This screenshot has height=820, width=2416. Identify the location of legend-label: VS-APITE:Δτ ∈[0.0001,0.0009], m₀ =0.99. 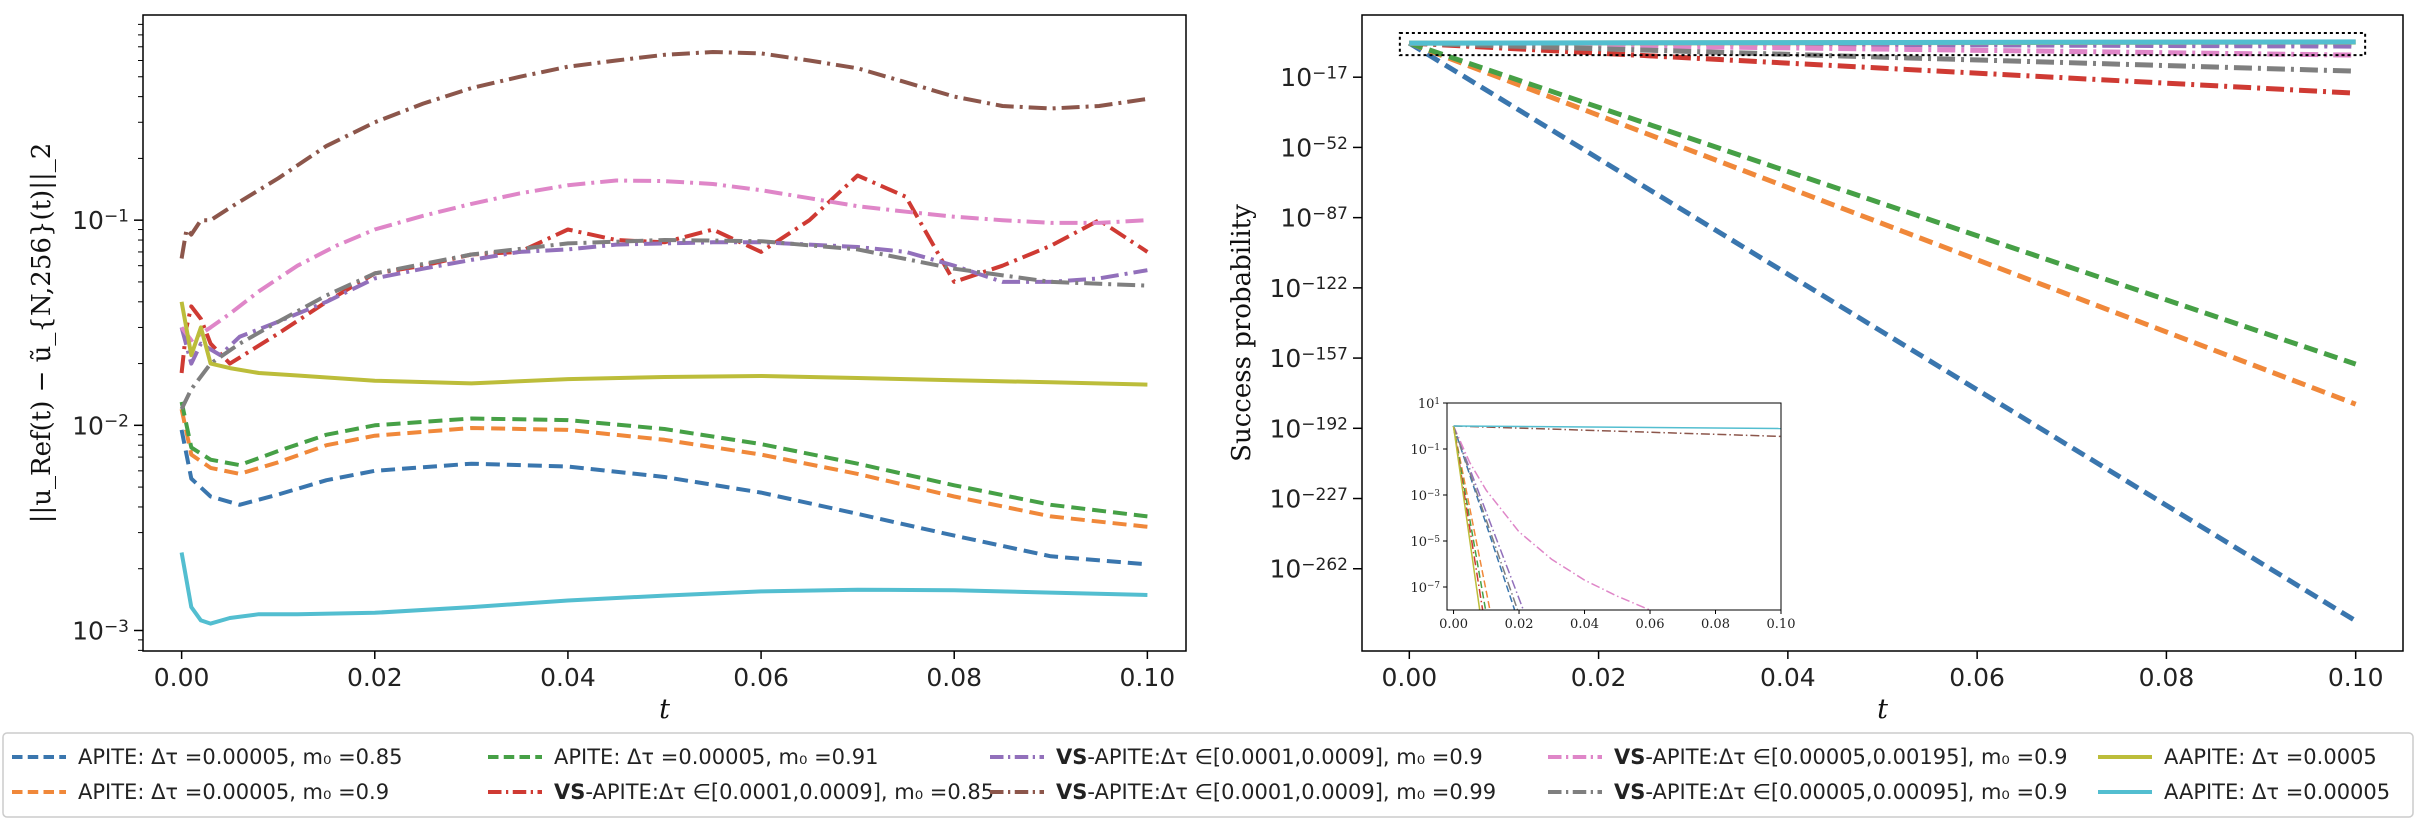
(1276, 792).